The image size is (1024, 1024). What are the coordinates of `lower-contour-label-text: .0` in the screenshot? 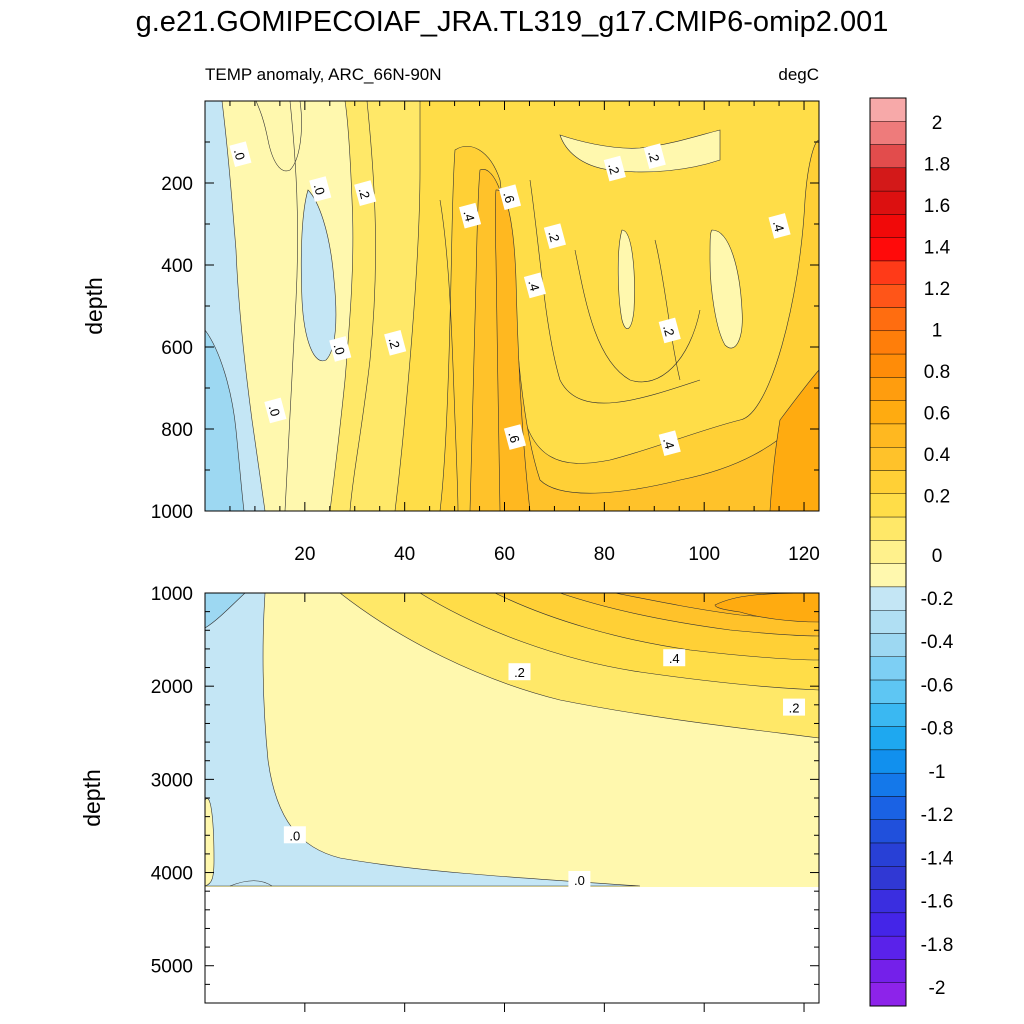 It's located at (579, 880).